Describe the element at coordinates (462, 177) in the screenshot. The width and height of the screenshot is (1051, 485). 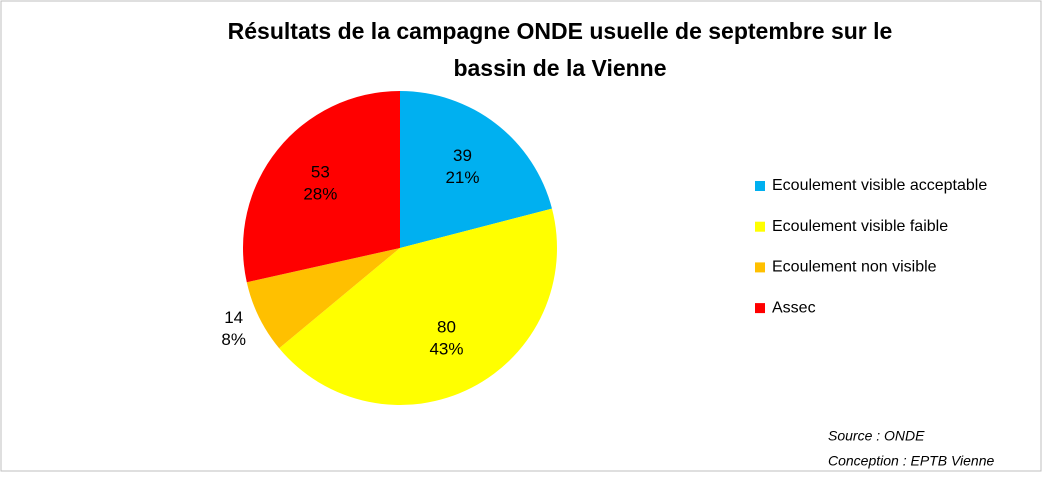
I see `percent-label: 21%` at that location.